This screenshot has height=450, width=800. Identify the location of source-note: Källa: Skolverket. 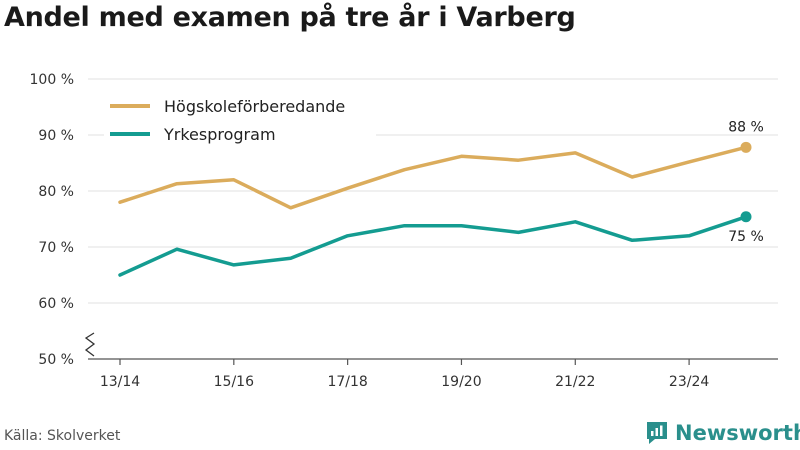
(62, 436).